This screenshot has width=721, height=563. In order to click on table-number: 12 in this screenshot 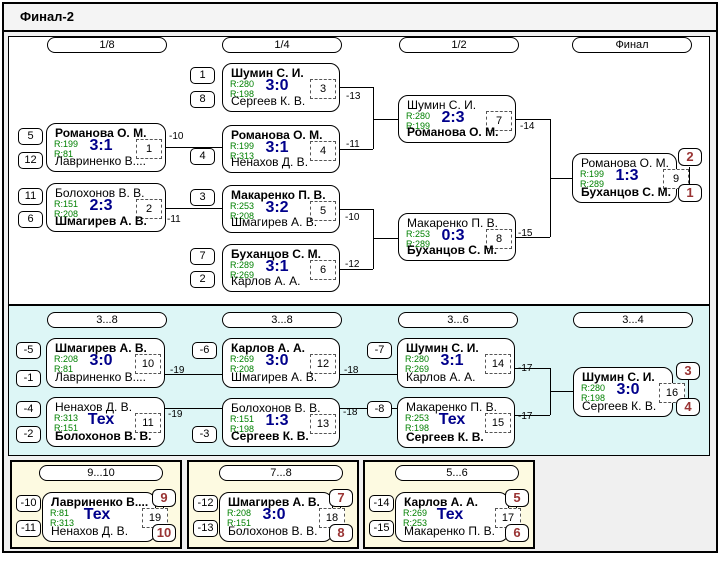, I will do `click(323, 364)`.